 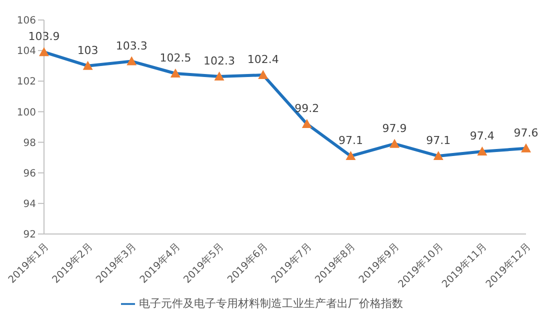 What do you see at coordinates (26, 82) in the screenshot?
I see `y-tick-label: 102` at bounding box center [26, 82].